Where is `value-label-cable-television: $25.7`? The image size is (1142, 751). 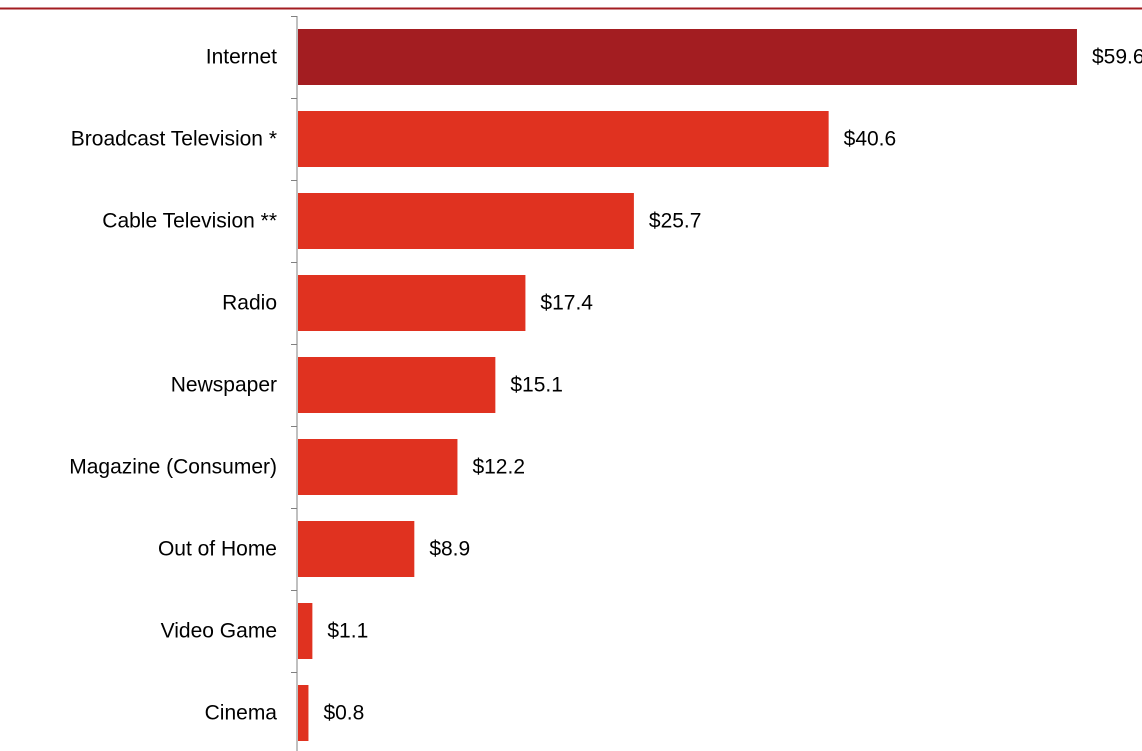
value-label-cable-television: $25.7 is located at coordinates (675, 221).